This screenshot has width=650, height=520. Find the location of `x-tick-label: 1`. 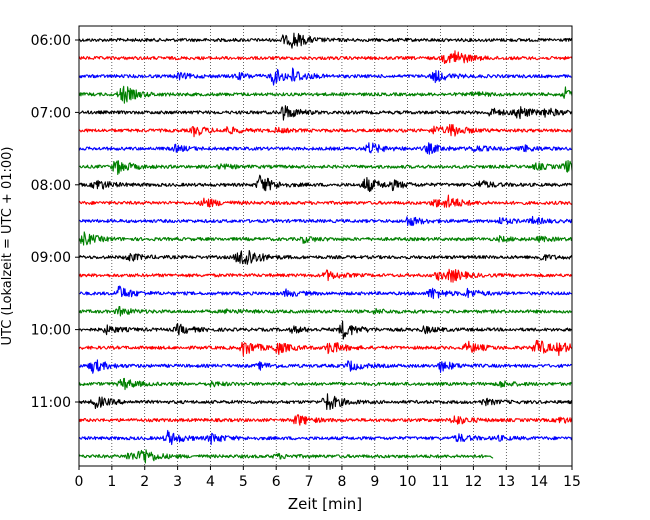

x-tick-label: 1 is located at coordinates (111, 482).